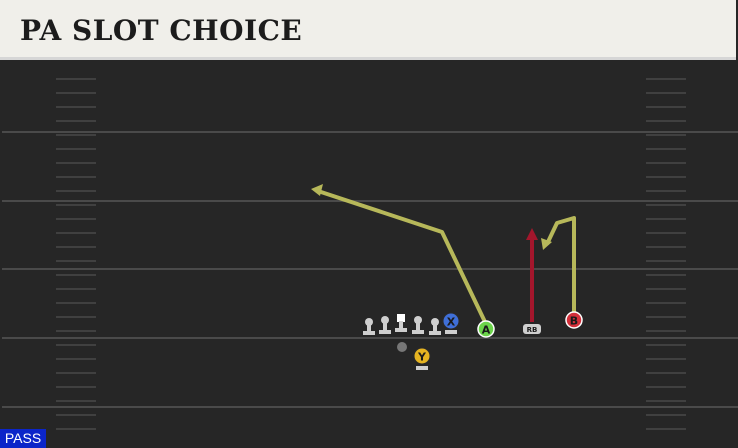 This screenshot has width=738, height=448. What do you see at coordinates (402, 347) in the screenshot?
I see `quarterback` at bounding box center [402, 347].